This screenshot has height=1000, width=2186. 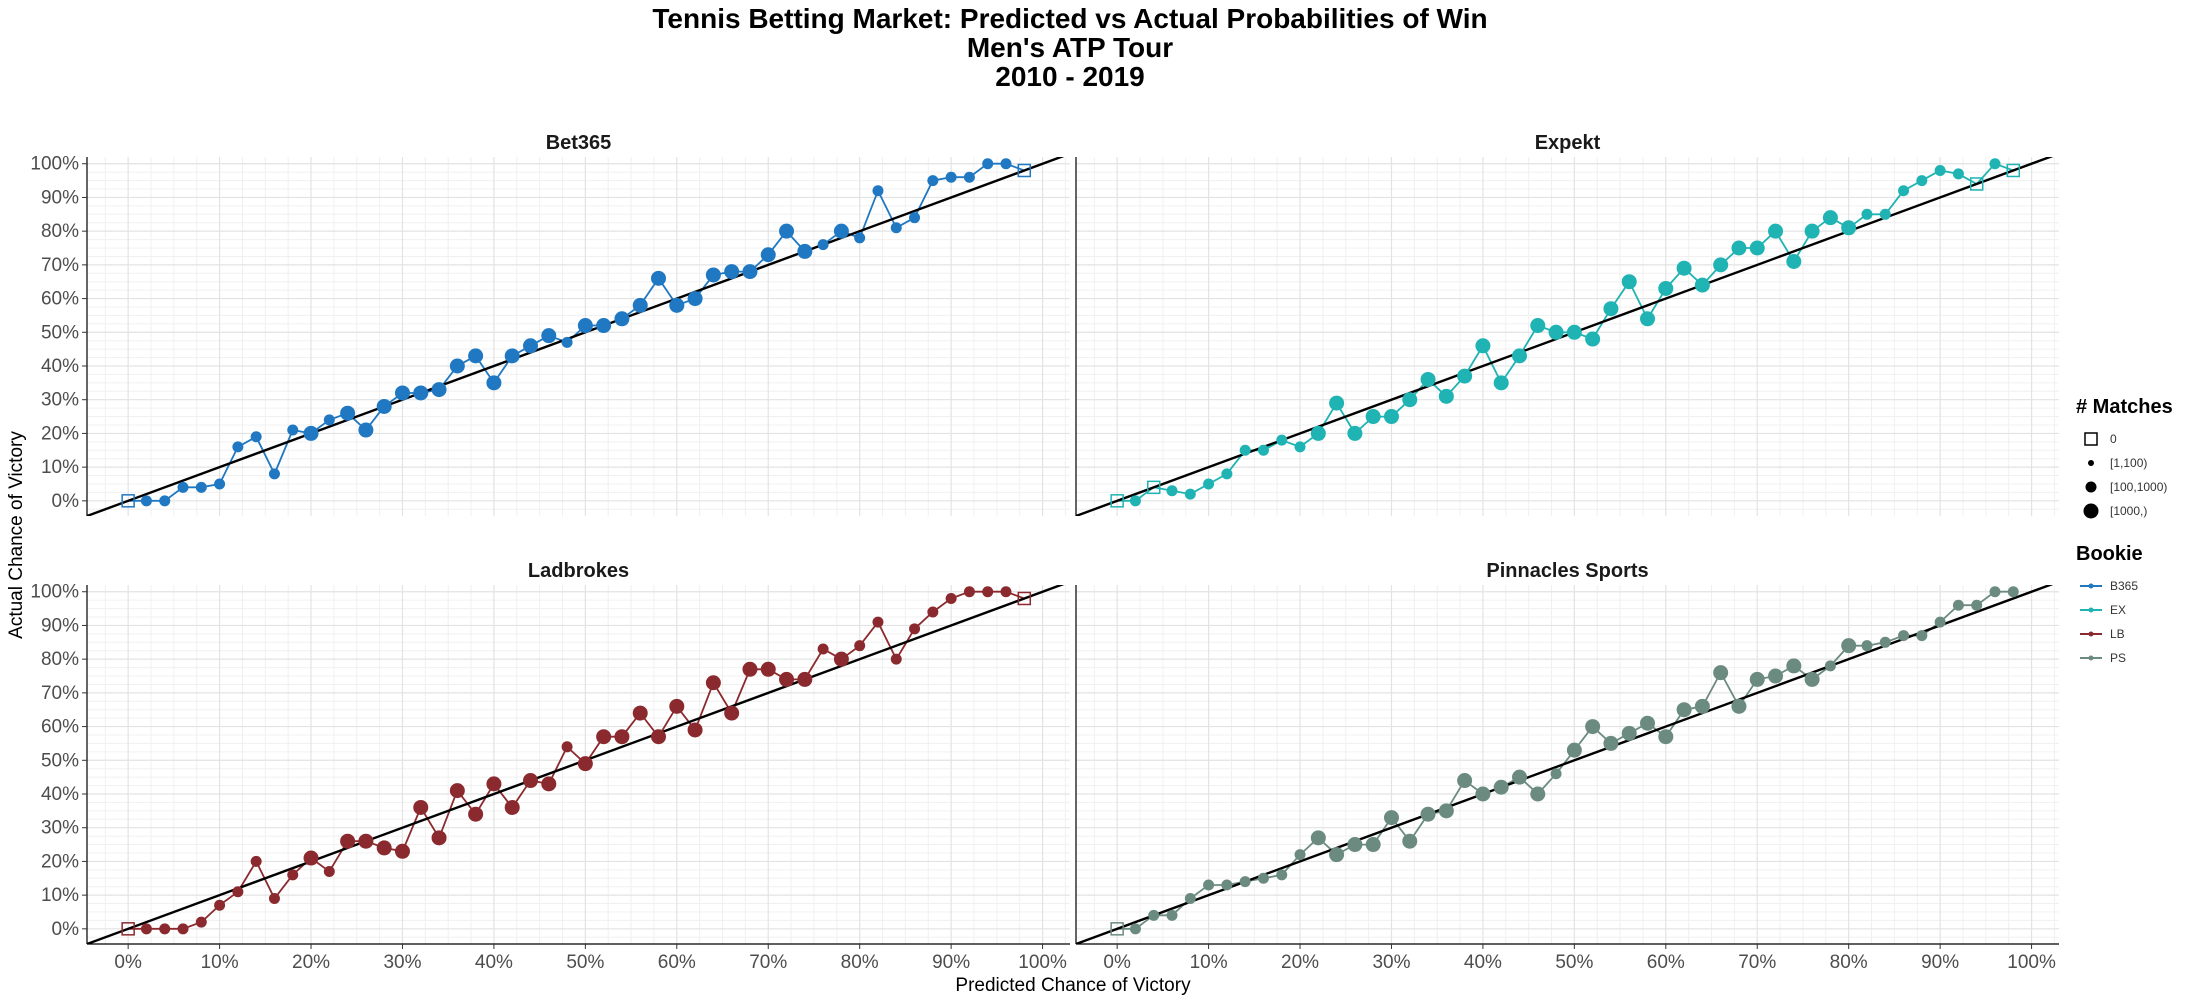 I want to click on size-legend-item: 0, so click(x=2131, y=439).